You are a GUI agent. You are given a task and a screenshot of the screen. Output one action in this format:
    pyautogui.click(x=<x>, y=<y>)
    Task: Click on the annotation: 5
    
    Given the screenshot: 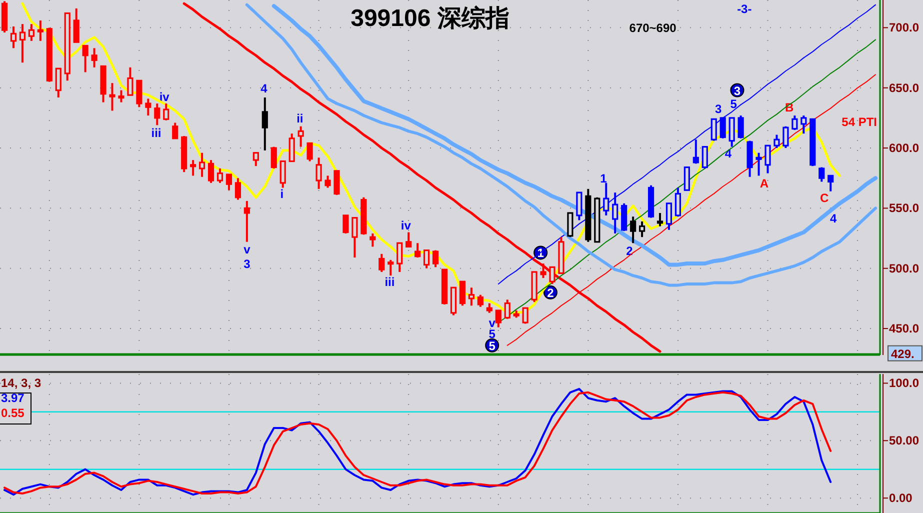 What is the action you would take?
    pyautogui.click(x=734, y=103)
    